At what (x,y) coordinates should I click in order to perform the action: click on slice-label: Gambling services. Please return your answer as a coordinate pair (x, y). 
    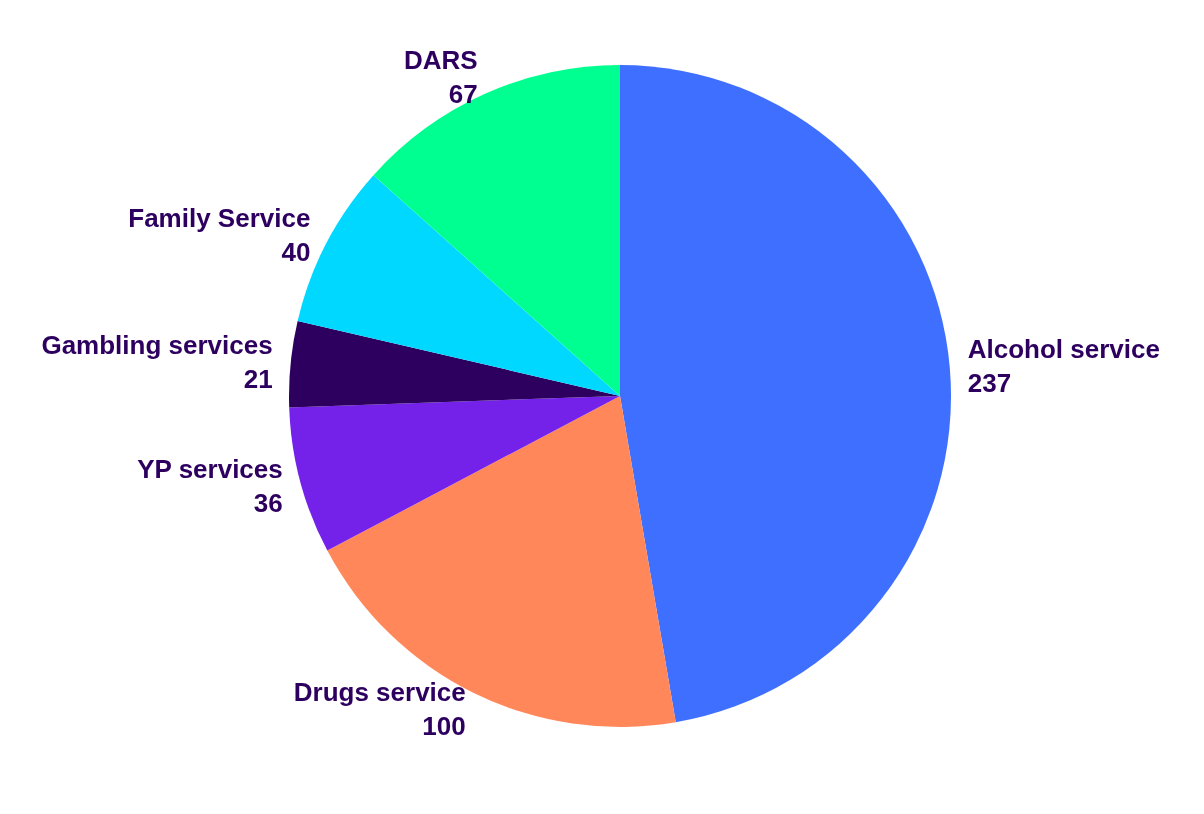
    Looking at the image, I should click on (157, 345).